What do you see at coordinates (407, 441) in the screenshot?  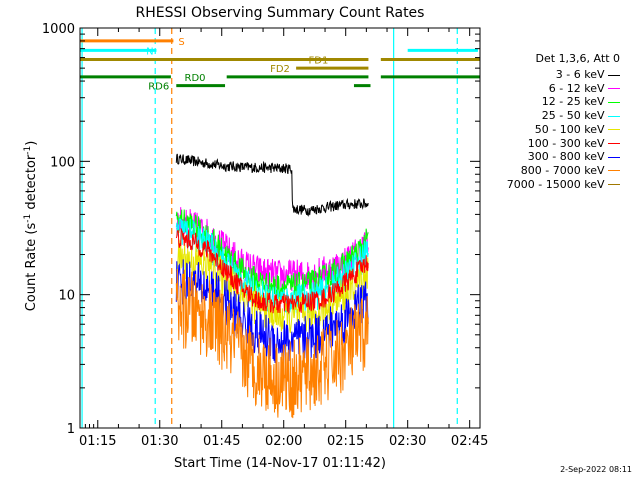 I see `x-tick-label: 02:30` at bounding box center [407, 441].